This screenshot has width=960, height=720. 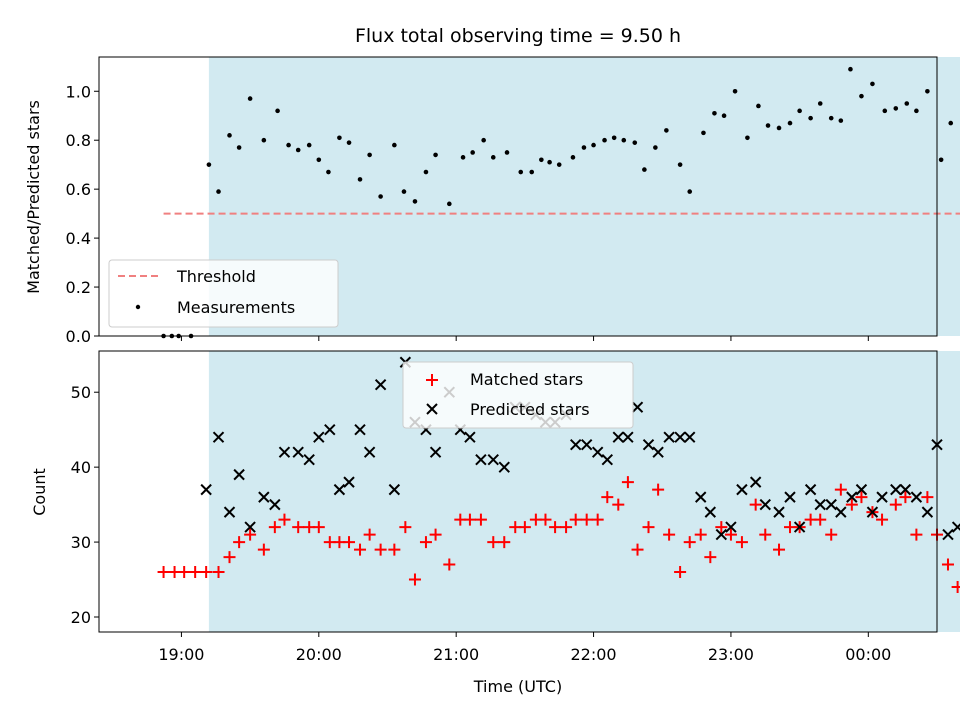 I want to click on top-x-ticks, so click(x=524, y=338).